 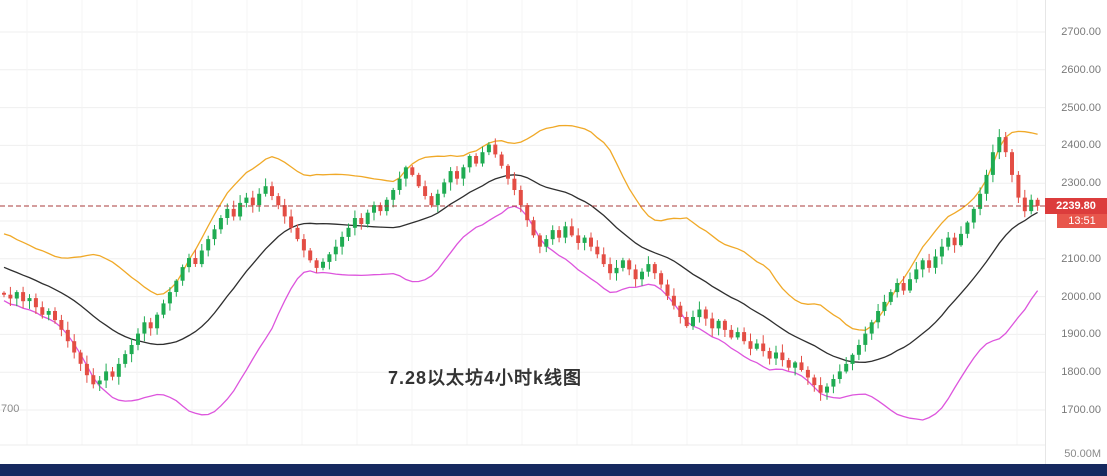 I want to click on price-tick-label: 1900.00, so click(x=1081, y=334).